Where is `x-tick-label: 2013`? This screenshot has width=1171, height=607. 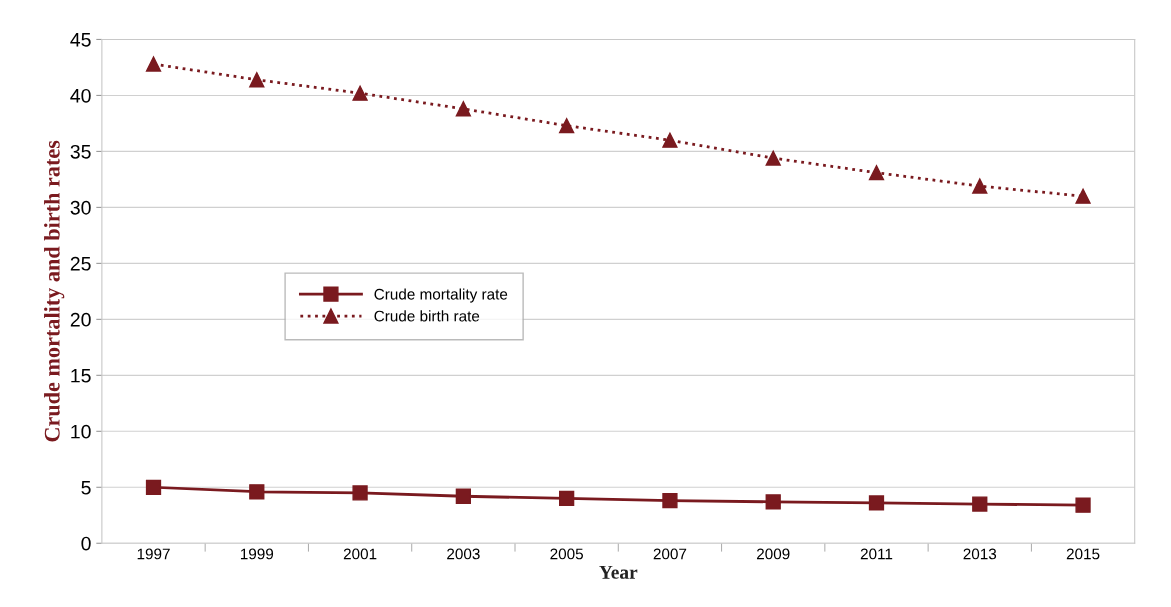 x-tick-label: 2013 is located at coordinates (980, 554).